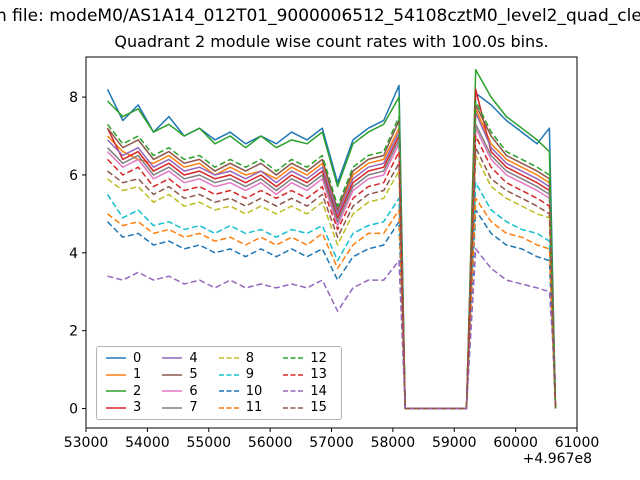 Image resolution: width=640 pixels, height=480 pixels. What do you see at coordinates (243, 407) in the screenshot?
I see `legend-item-11: 11` at bounding box center [243, 407].